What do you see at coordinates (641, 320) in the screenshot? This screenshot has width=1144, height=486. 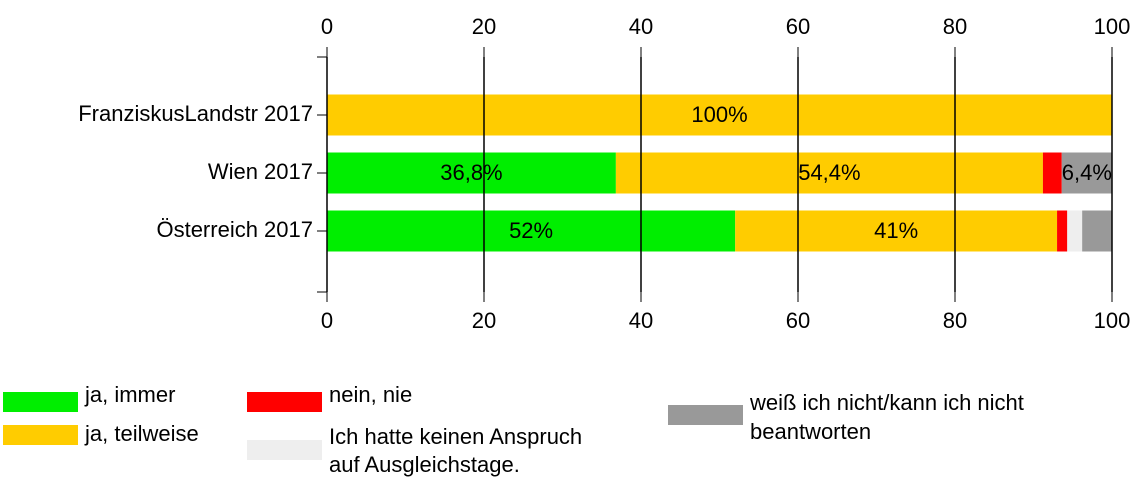 I see `x-tick-label-bottom: 40` at bounding box center [641, 320].